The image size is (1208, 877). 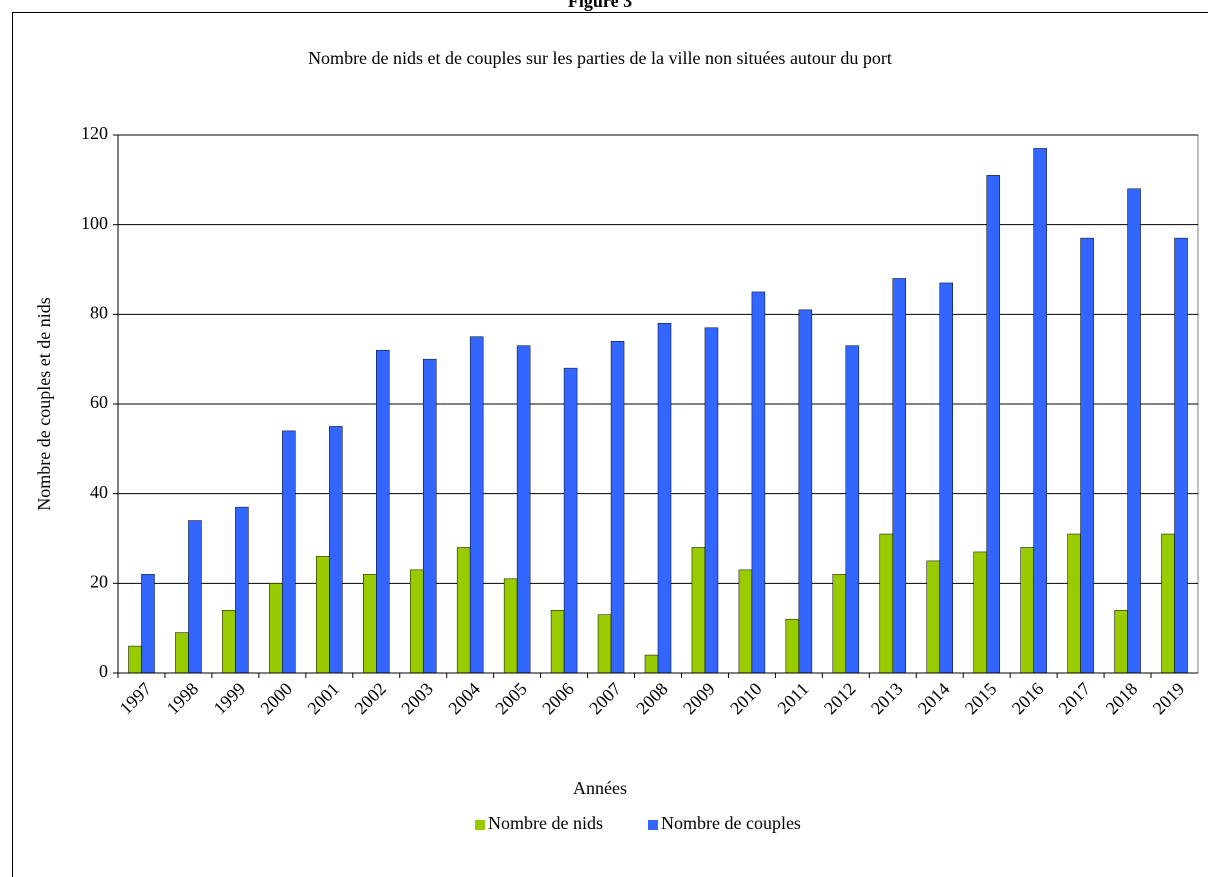 What do you see at coordinates (183, 699) in the screenshot?
I see `x-tick-label: 1998` at bounding box center [183, 699].